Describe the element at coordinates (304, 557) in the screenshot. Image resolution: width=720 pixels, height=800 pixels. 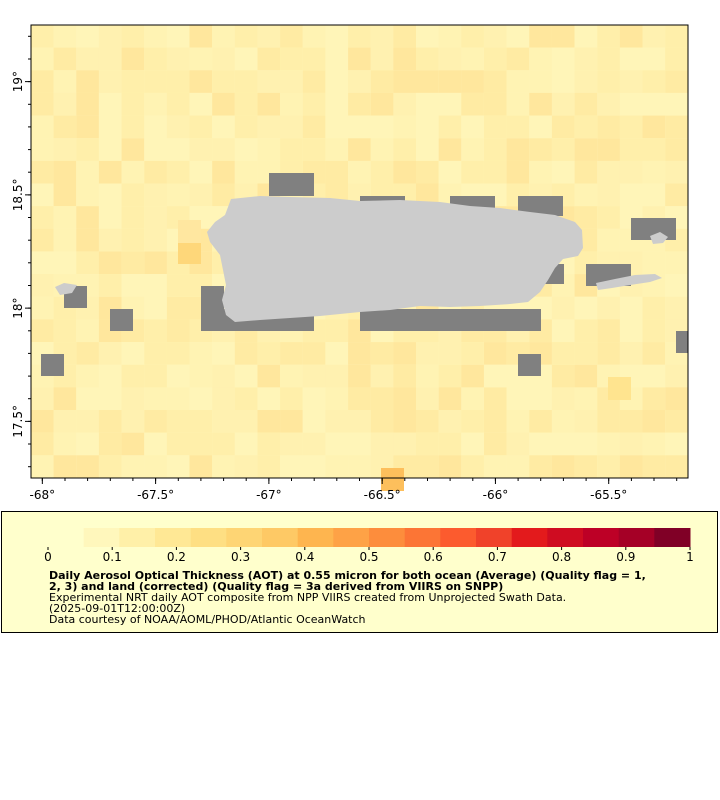
I see `colorbar-tick-label: 0.4` at that location.